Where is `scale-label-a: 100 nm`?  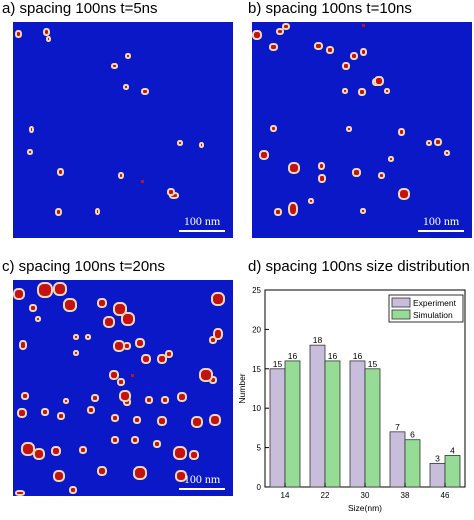 scale-label-a: 100 nm is located at coordinates (202, 221).